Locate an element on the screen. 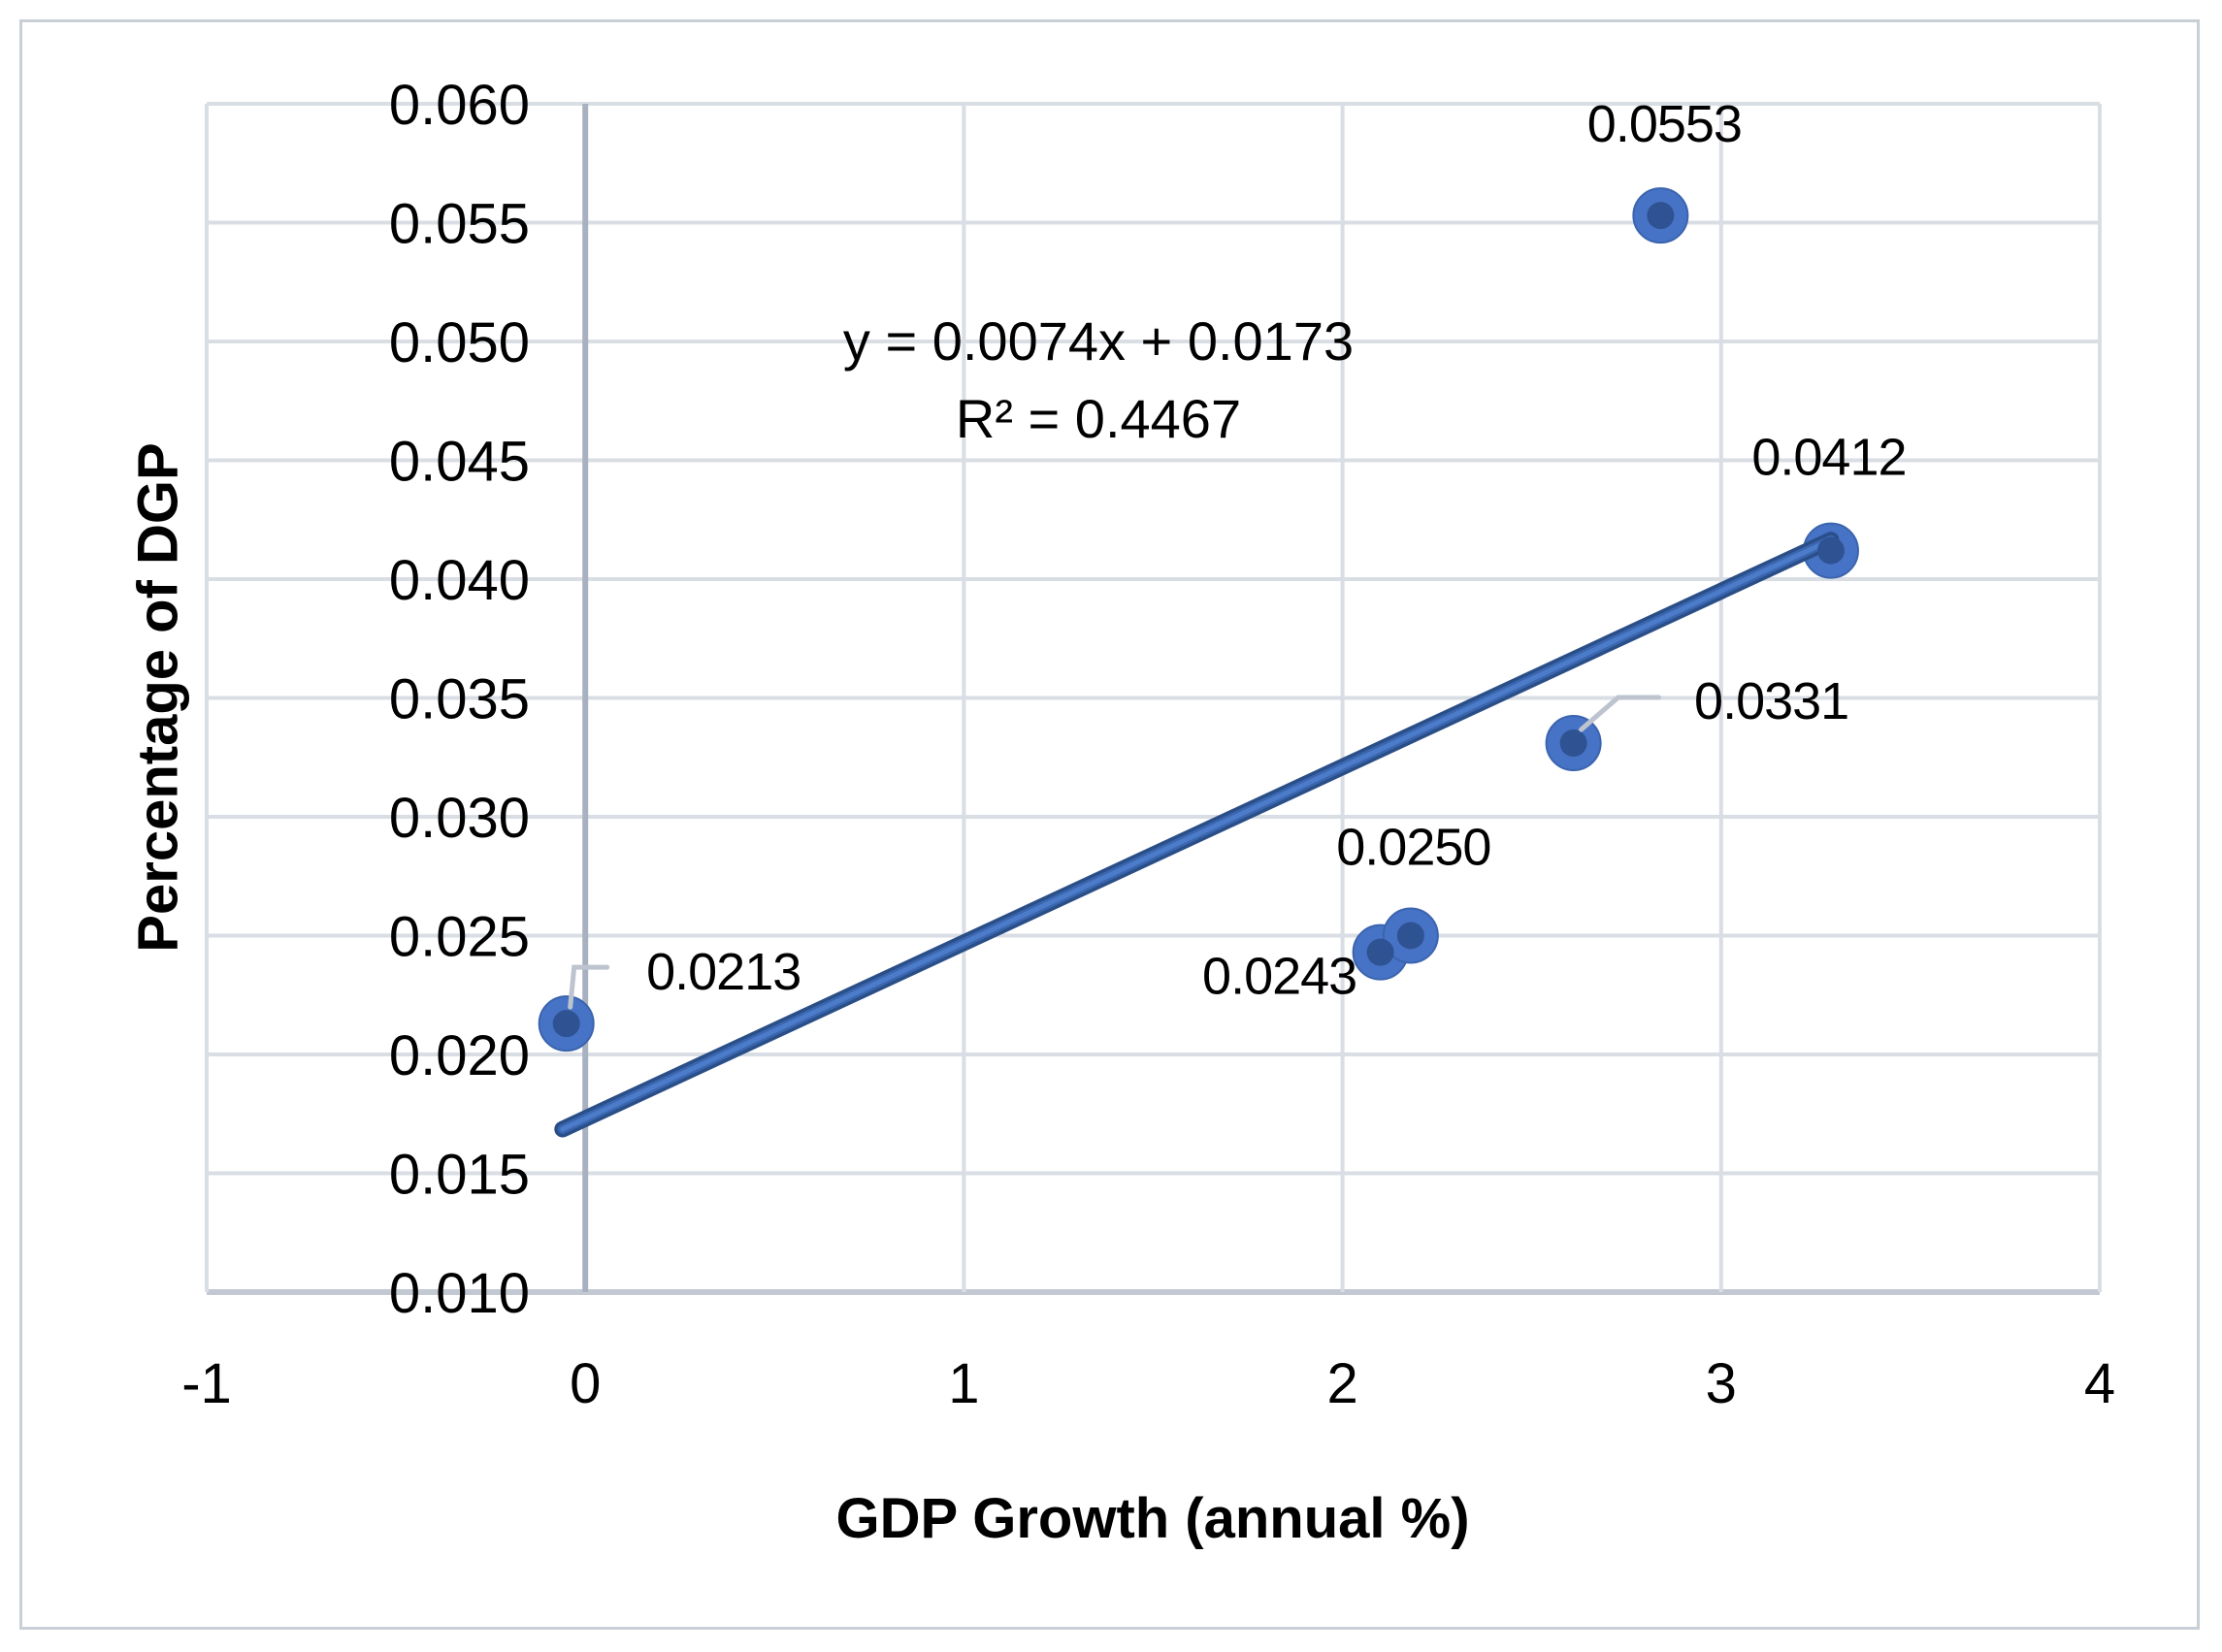  x-tick-label: 2 is located at coordinates (1341, 1384).